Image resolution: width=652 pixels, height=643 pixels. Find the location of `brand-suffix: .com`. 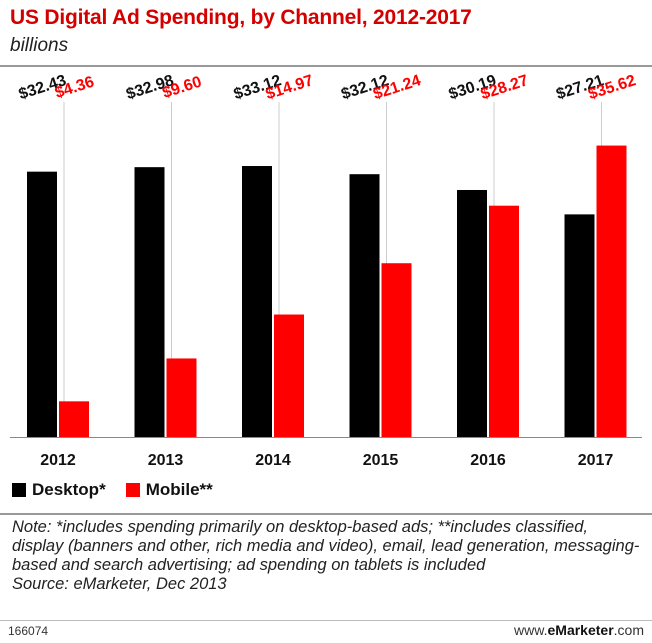

brand-suffix: .com is located at coordinates (628, 630).